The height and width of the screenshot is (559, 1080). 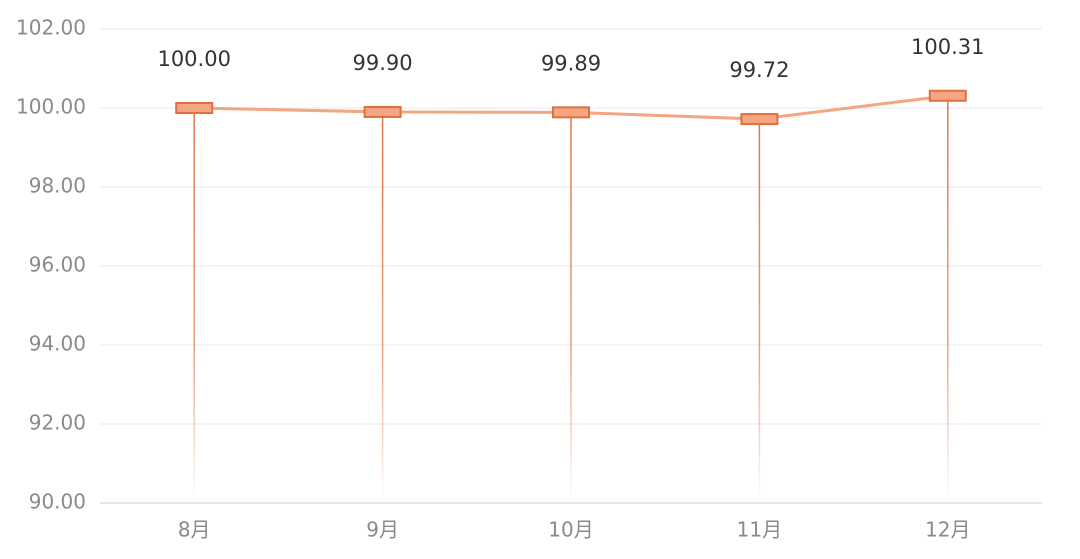 I want to click on y-tick-label: 98.00, so click(x=57, y=186).